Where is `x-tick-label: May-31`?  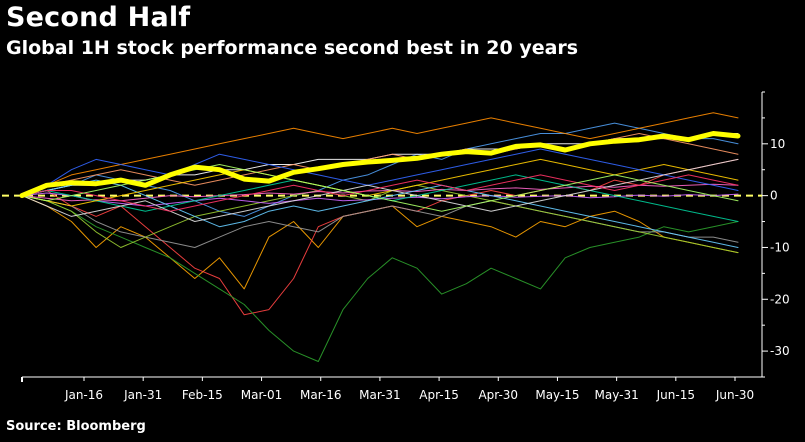
x-tick-label: May-31 is located at coordinates (617, 395).